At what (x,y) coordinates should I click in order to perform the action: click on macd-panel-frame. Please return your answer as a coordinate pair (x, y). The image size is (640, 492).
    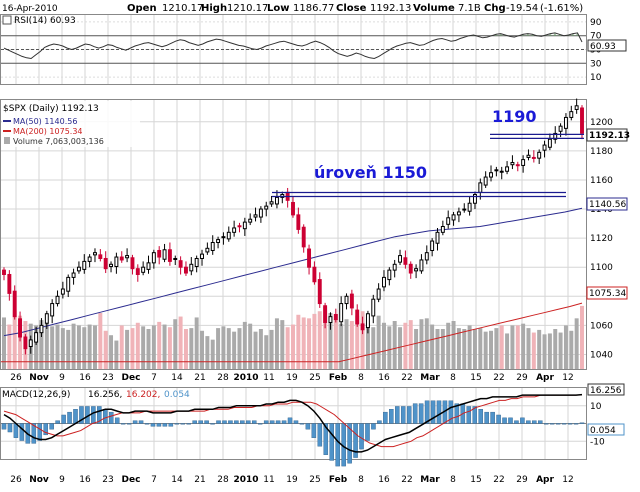
    Looking at the image, I should click on (293, 423).